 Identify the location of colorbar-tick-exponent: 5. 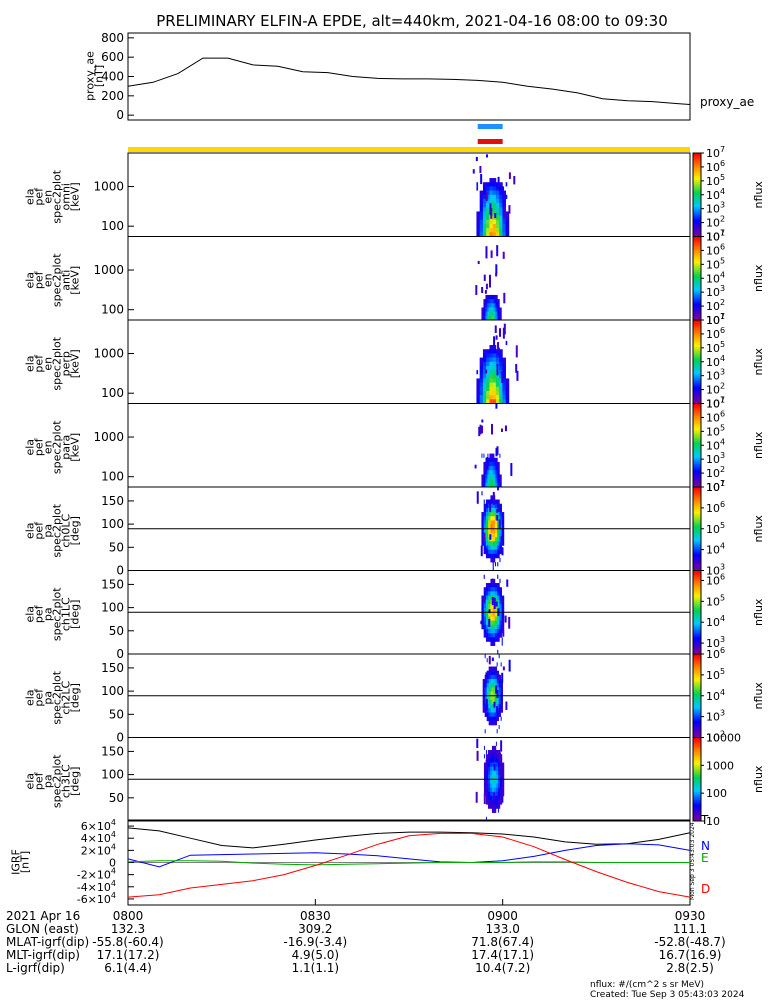
(722, 177).